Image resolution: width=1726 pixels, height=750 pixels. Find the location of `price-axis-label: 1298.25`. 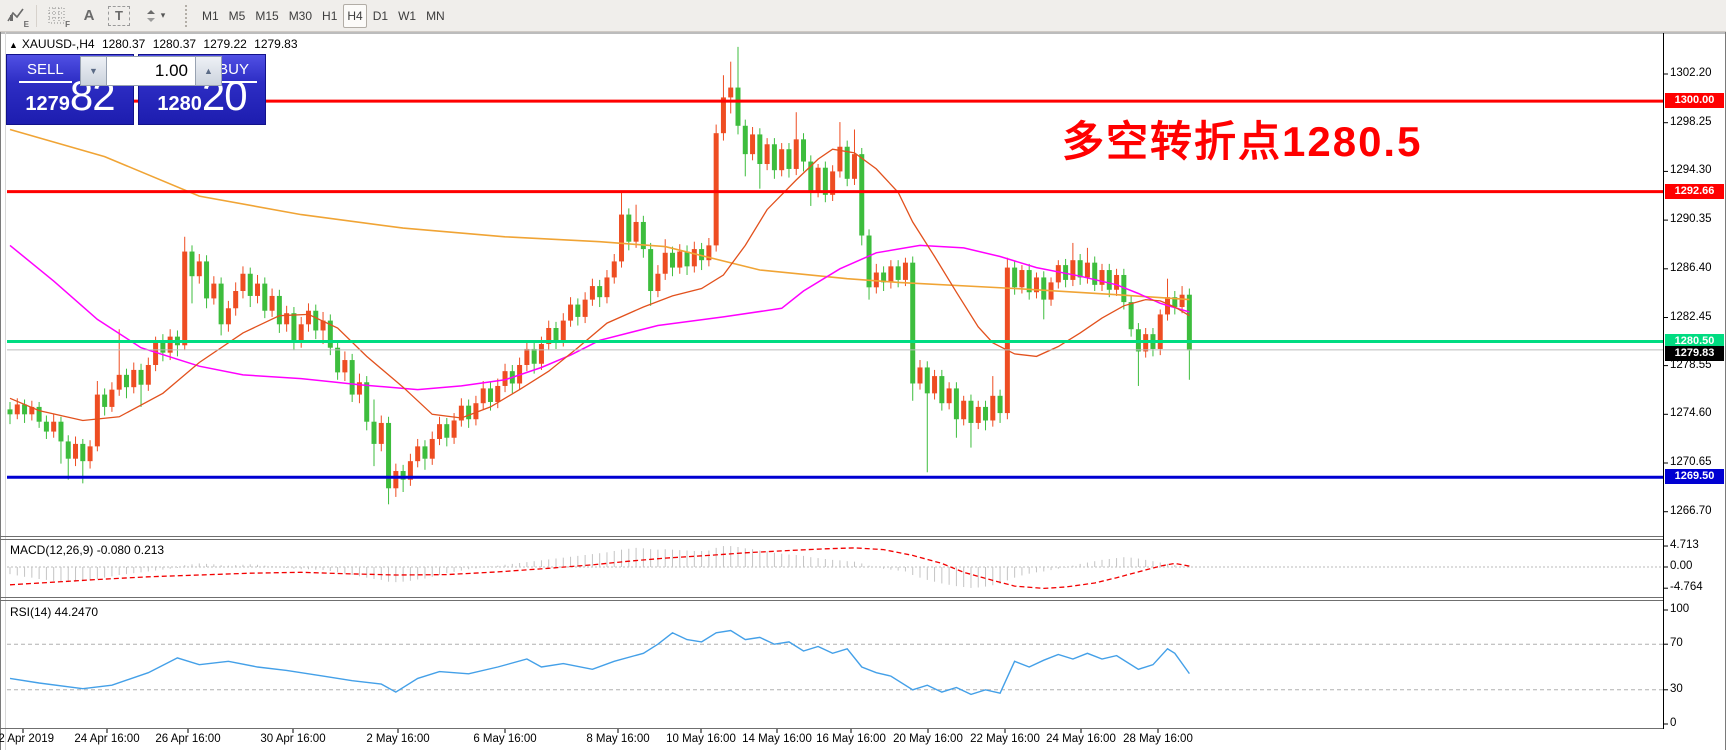

price-axis-label: 1298.25 is located at coordinates (1691, 121).